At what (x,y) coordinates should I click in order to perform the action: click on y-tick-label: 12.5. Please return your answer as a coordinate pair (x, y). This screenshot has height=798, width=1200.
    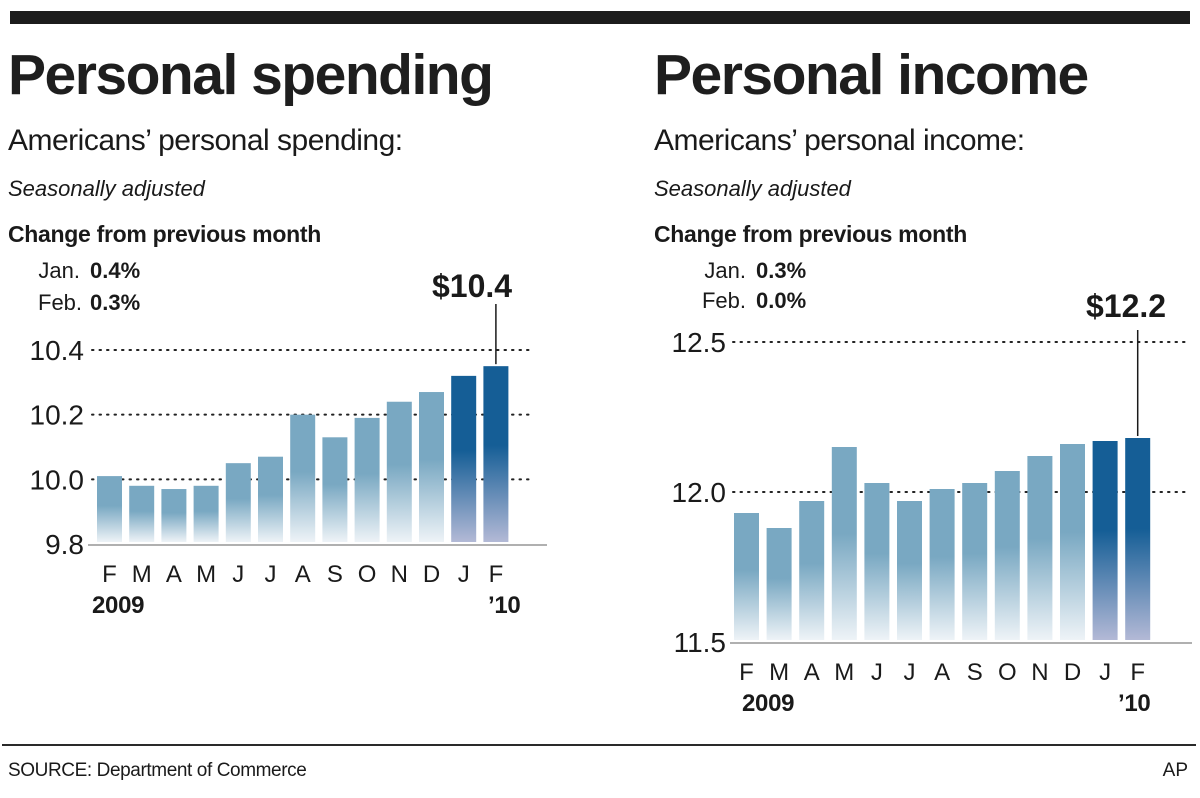
    Looking at the image, I should click on (699, 342).